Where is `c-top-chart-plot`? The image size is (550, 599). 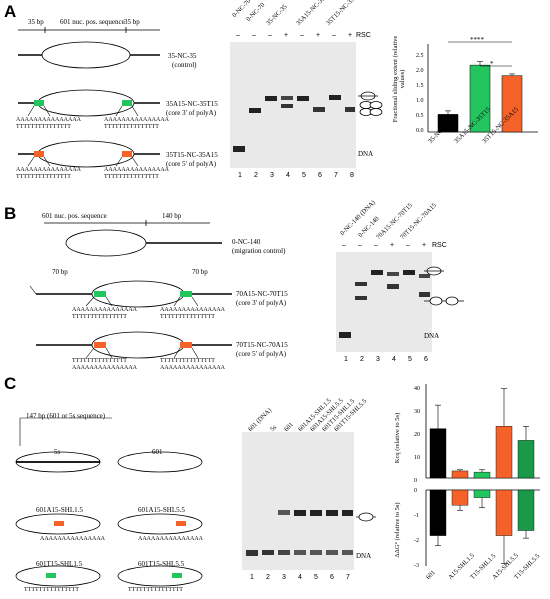 c-top-chart-plot is located at coordinates (482, 431).